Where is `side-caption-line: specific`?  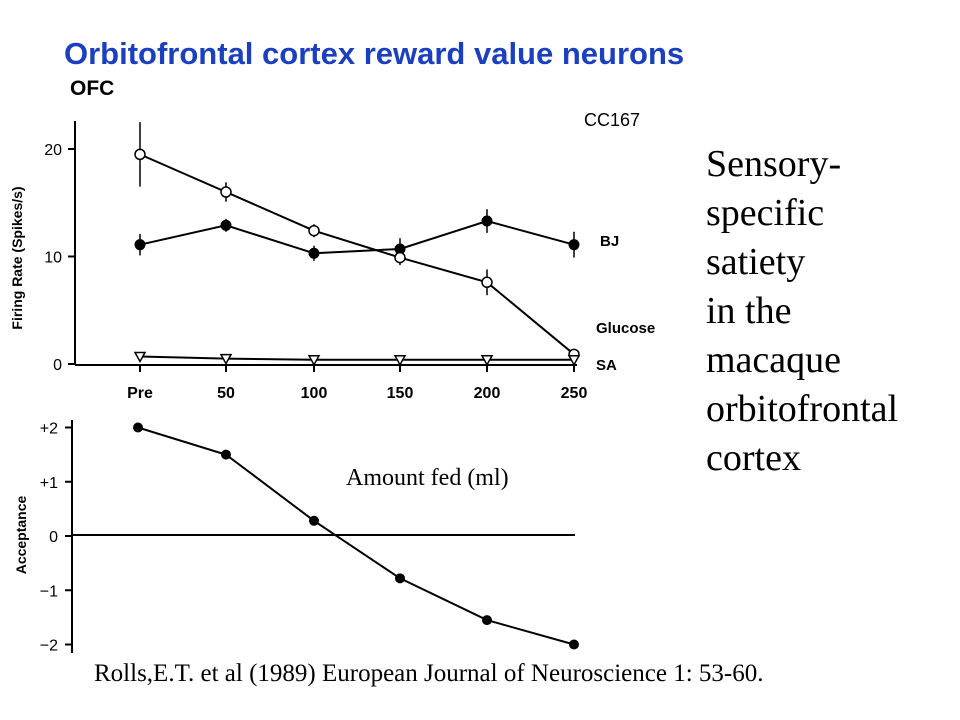
side-caption-line: specific is located at coordinates (765, 213).